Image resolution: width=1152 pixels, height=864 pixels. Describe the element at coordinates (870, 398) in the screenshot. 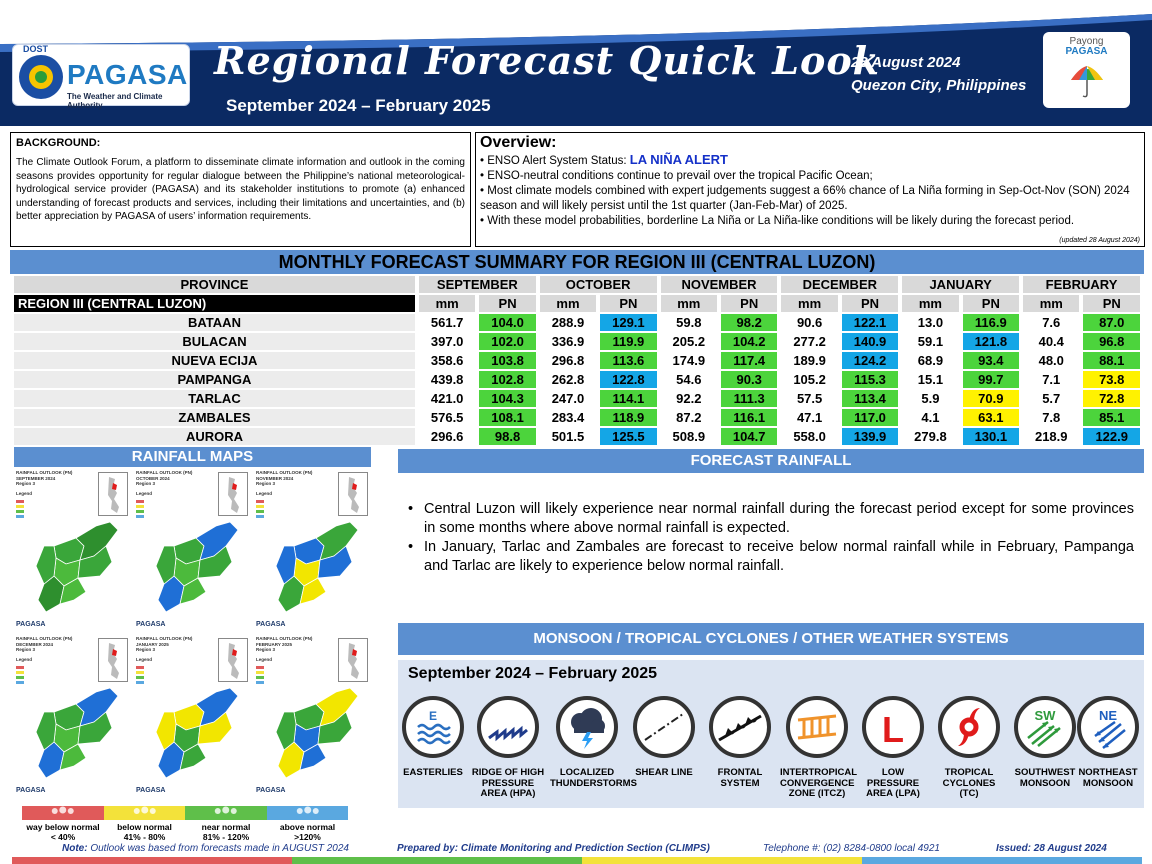

I see `percent-normal-cell: 113.4` at that location.